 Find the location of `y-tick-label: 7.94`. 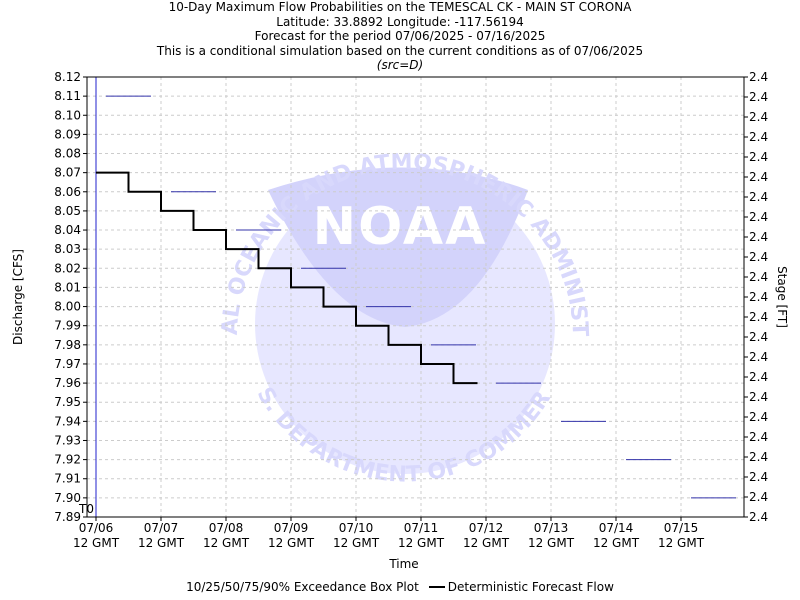

y-tick-label: 7.94 is located at coordinates (67, 421).